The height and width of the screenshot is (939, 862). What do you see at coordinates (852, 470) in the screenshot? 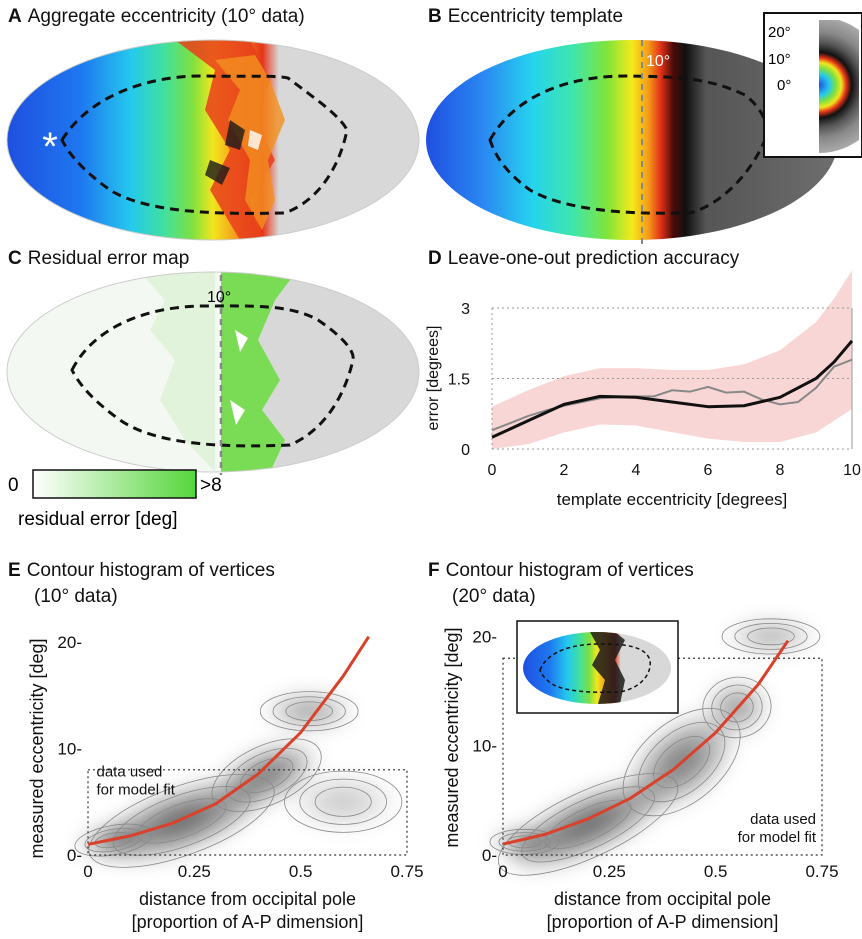
I see `x-tick-label-5: 10` at bounding box center [852, 470].